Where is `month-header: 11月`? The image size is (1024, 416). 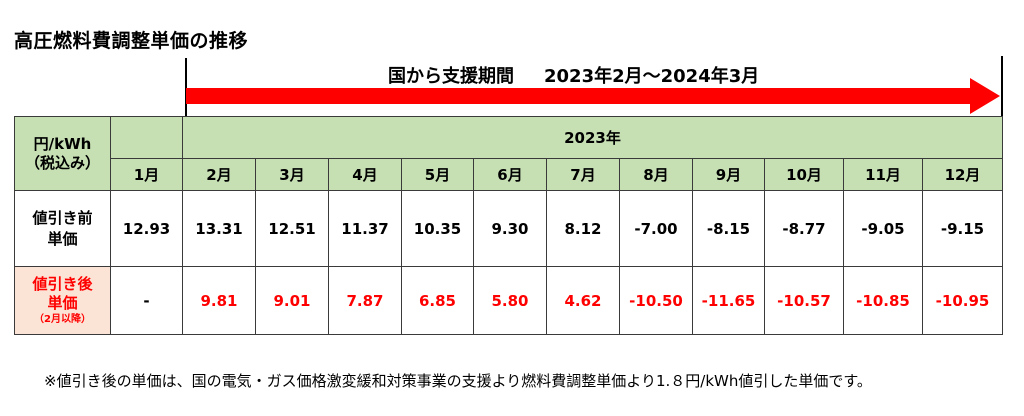
month-header: 11月 is located at coordinates (883, 174).